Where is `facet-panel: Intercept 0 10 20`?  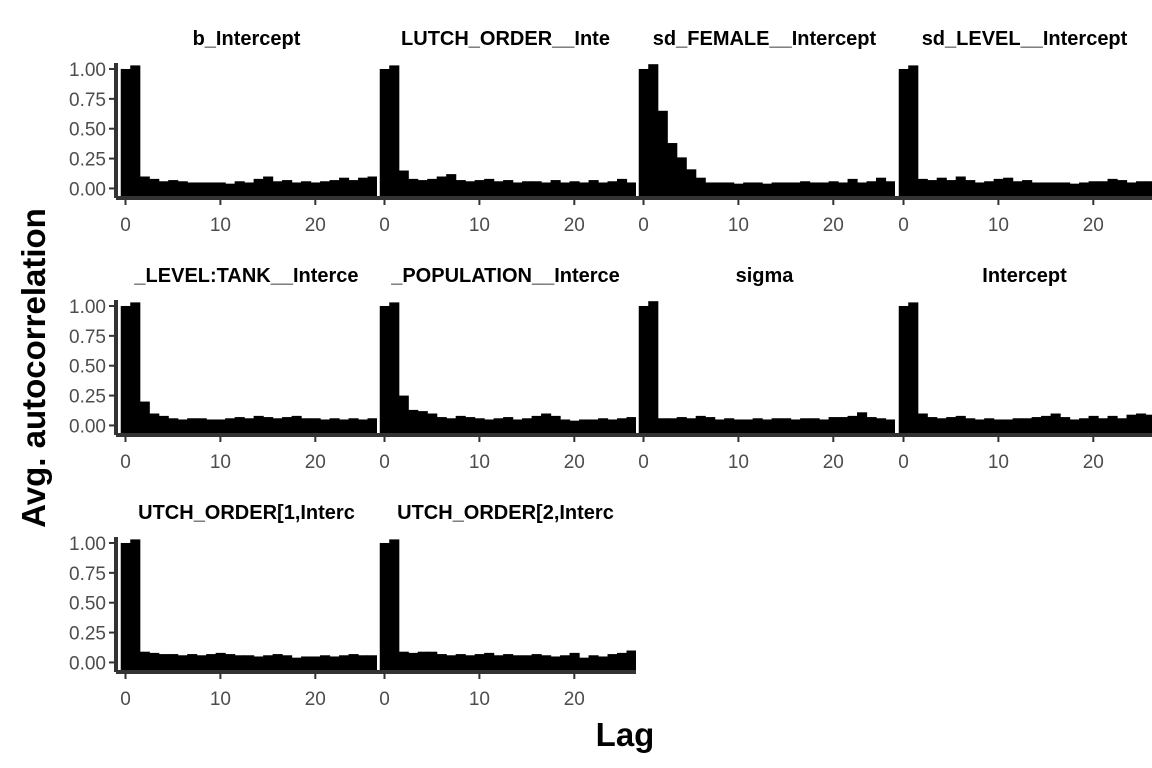 facet-panel: Intercept 0 10 20 is located at coordinates (1023, 369).